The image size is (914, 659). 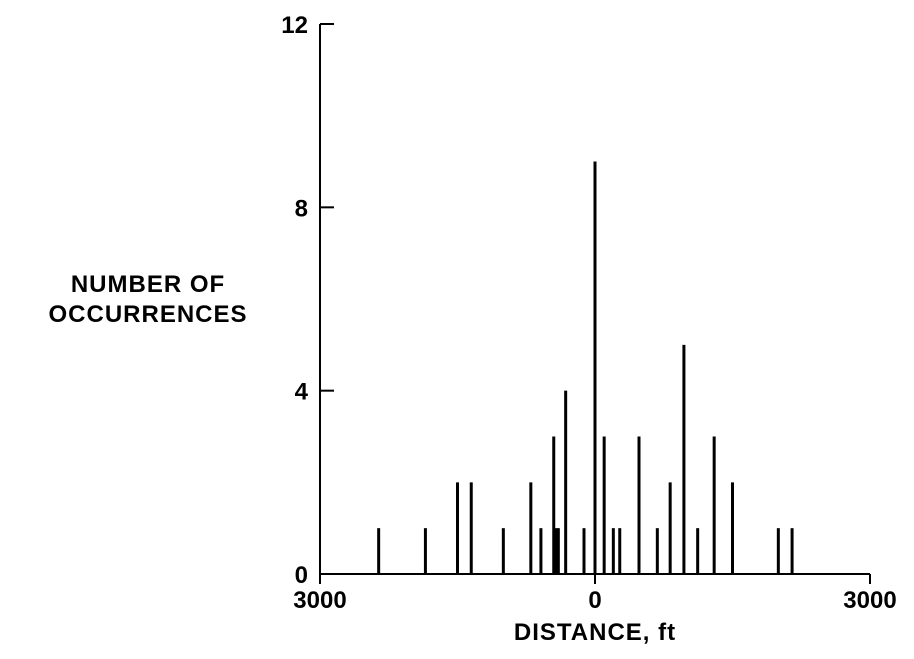 What do you see at coordinates (301, 575) in the screenshot?
I see `y-tick-label: 0` at bounding box center [301, 575].